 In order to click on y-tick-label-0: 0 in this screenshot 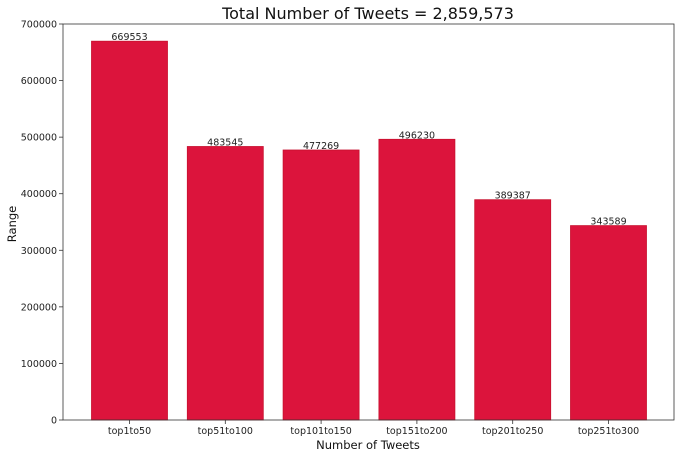, I will do `click(54, 421)`.